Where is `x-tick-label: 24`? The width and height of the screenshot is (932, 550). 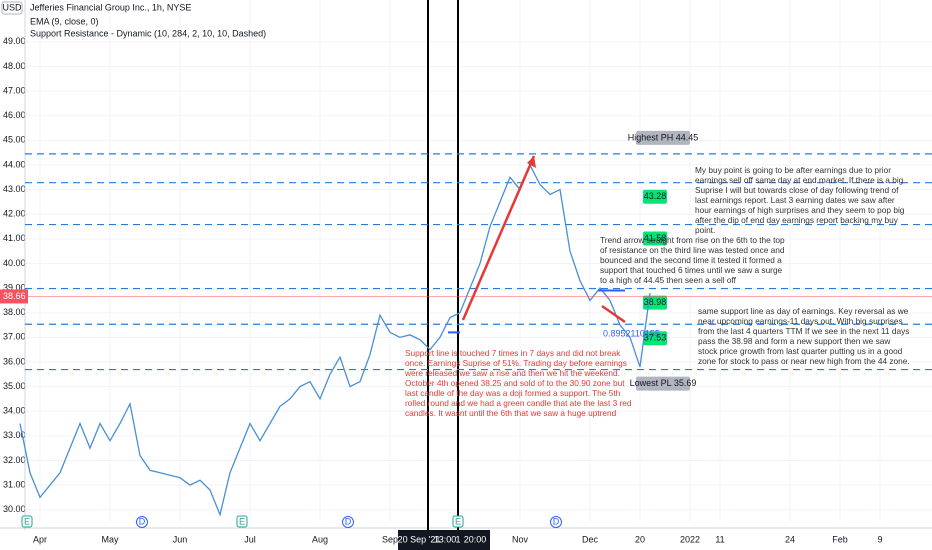 x-tick-label: 24 is located at coordinates (790, 539).